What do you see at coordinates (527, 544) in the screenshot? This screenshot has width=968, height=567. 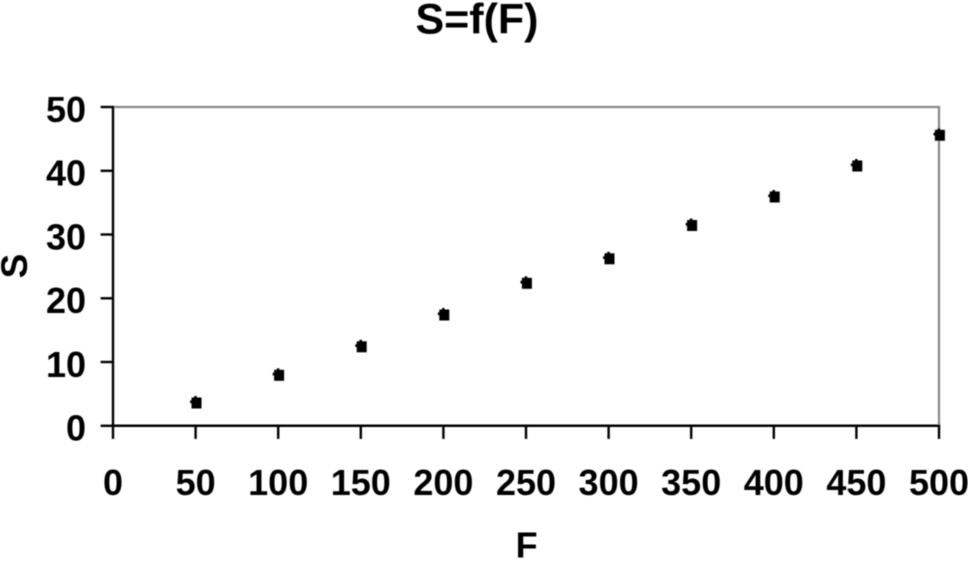 I see `svg-text: F` at bounding box center [527, 544].